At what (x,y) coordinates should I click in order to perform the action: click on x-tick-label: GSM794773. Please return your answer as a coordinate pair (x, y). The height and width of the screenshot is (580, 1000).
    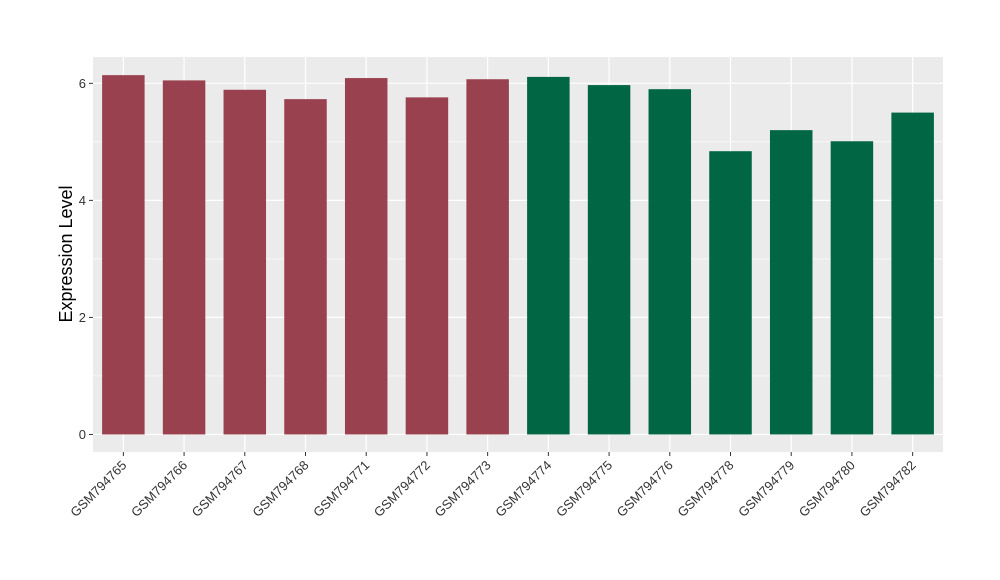
    Looking at the image, I should click on (463, 489).